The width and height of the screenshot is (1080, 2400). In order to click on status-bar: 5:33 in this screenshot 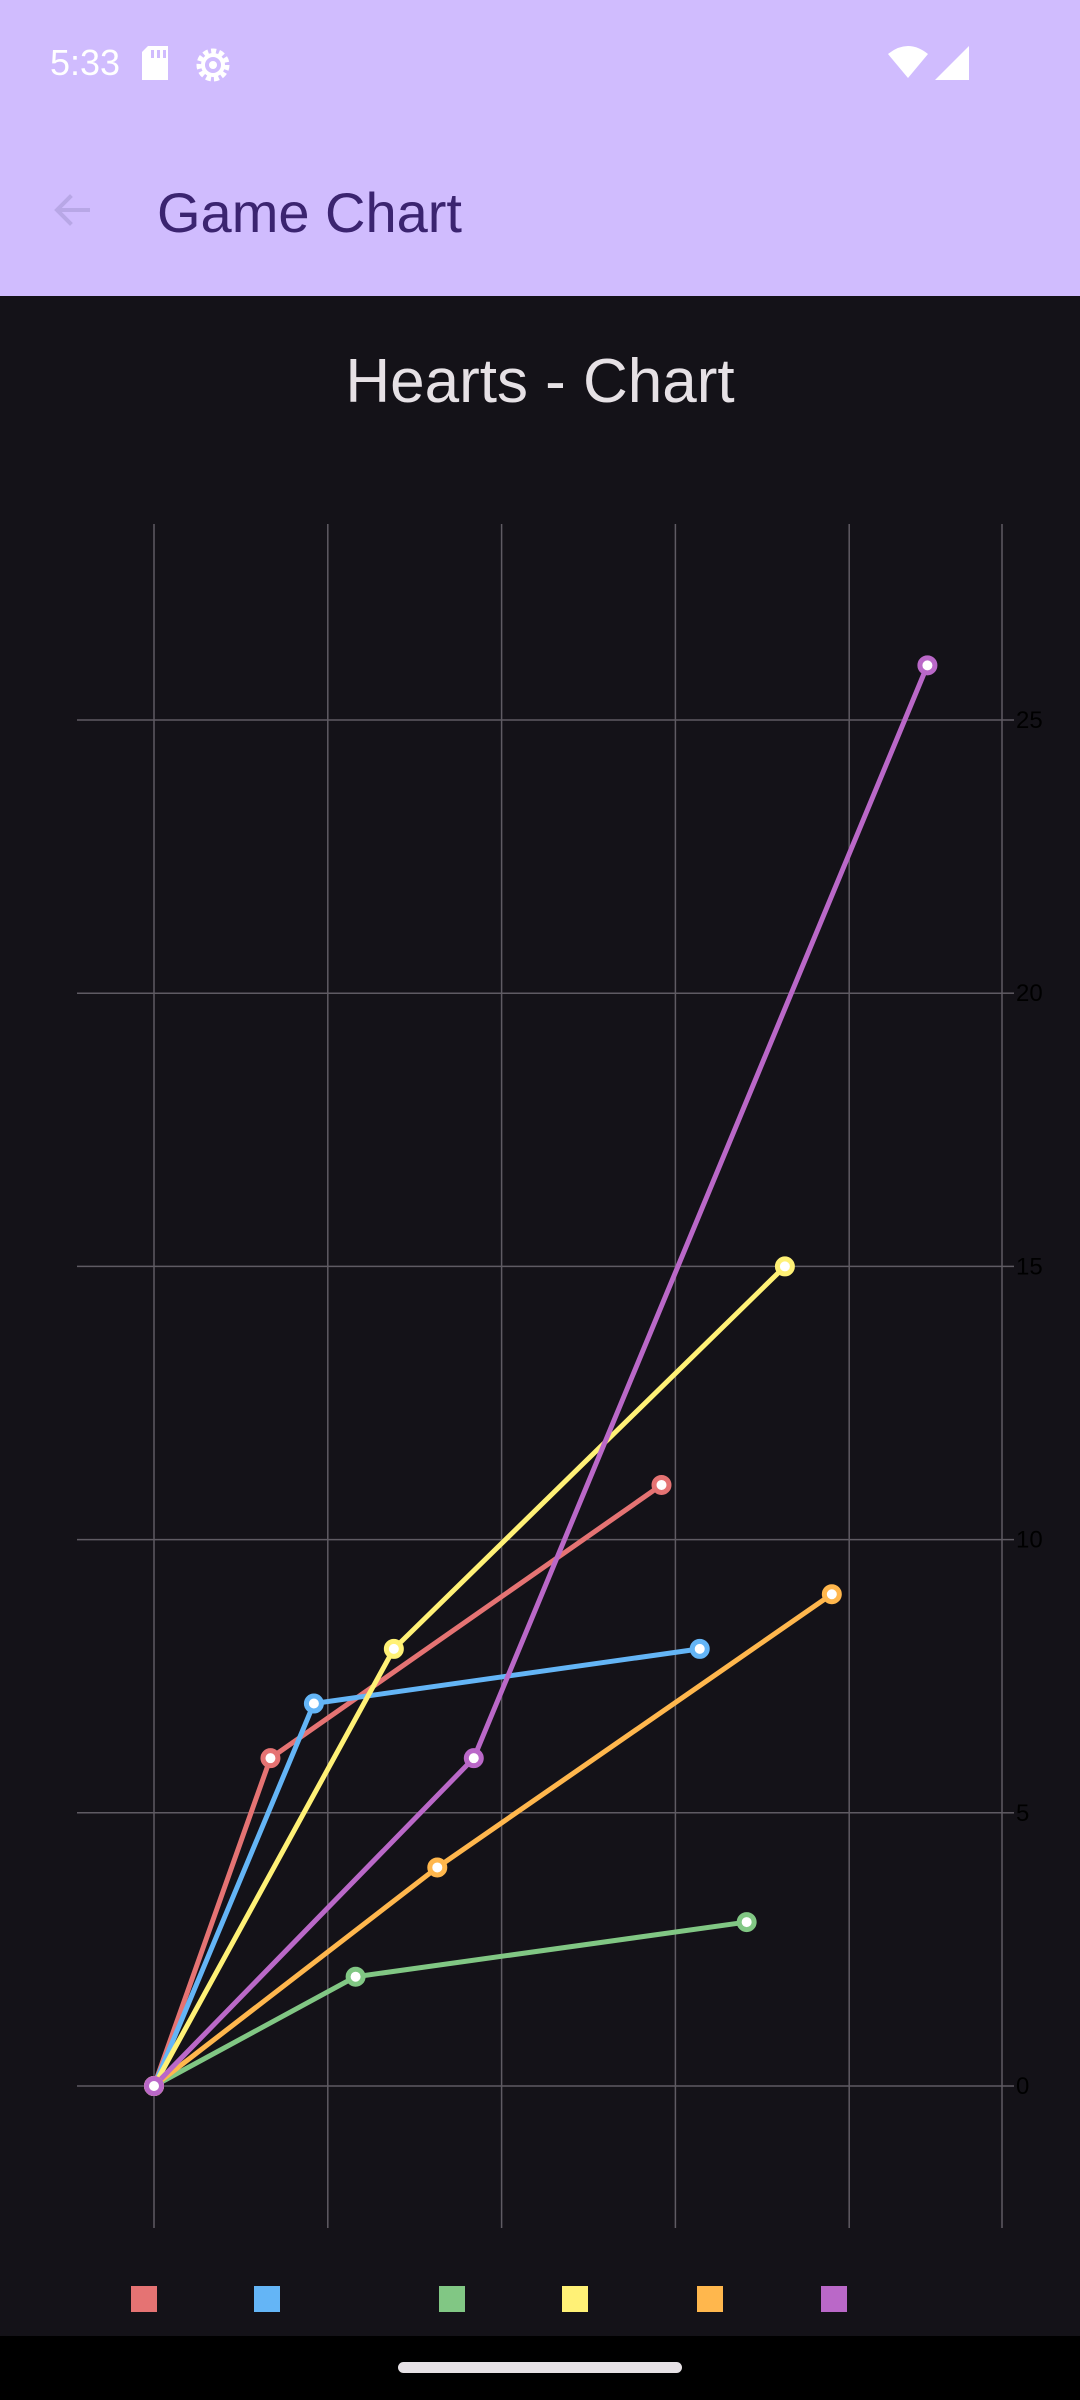, I will do `click(540, 64)`.